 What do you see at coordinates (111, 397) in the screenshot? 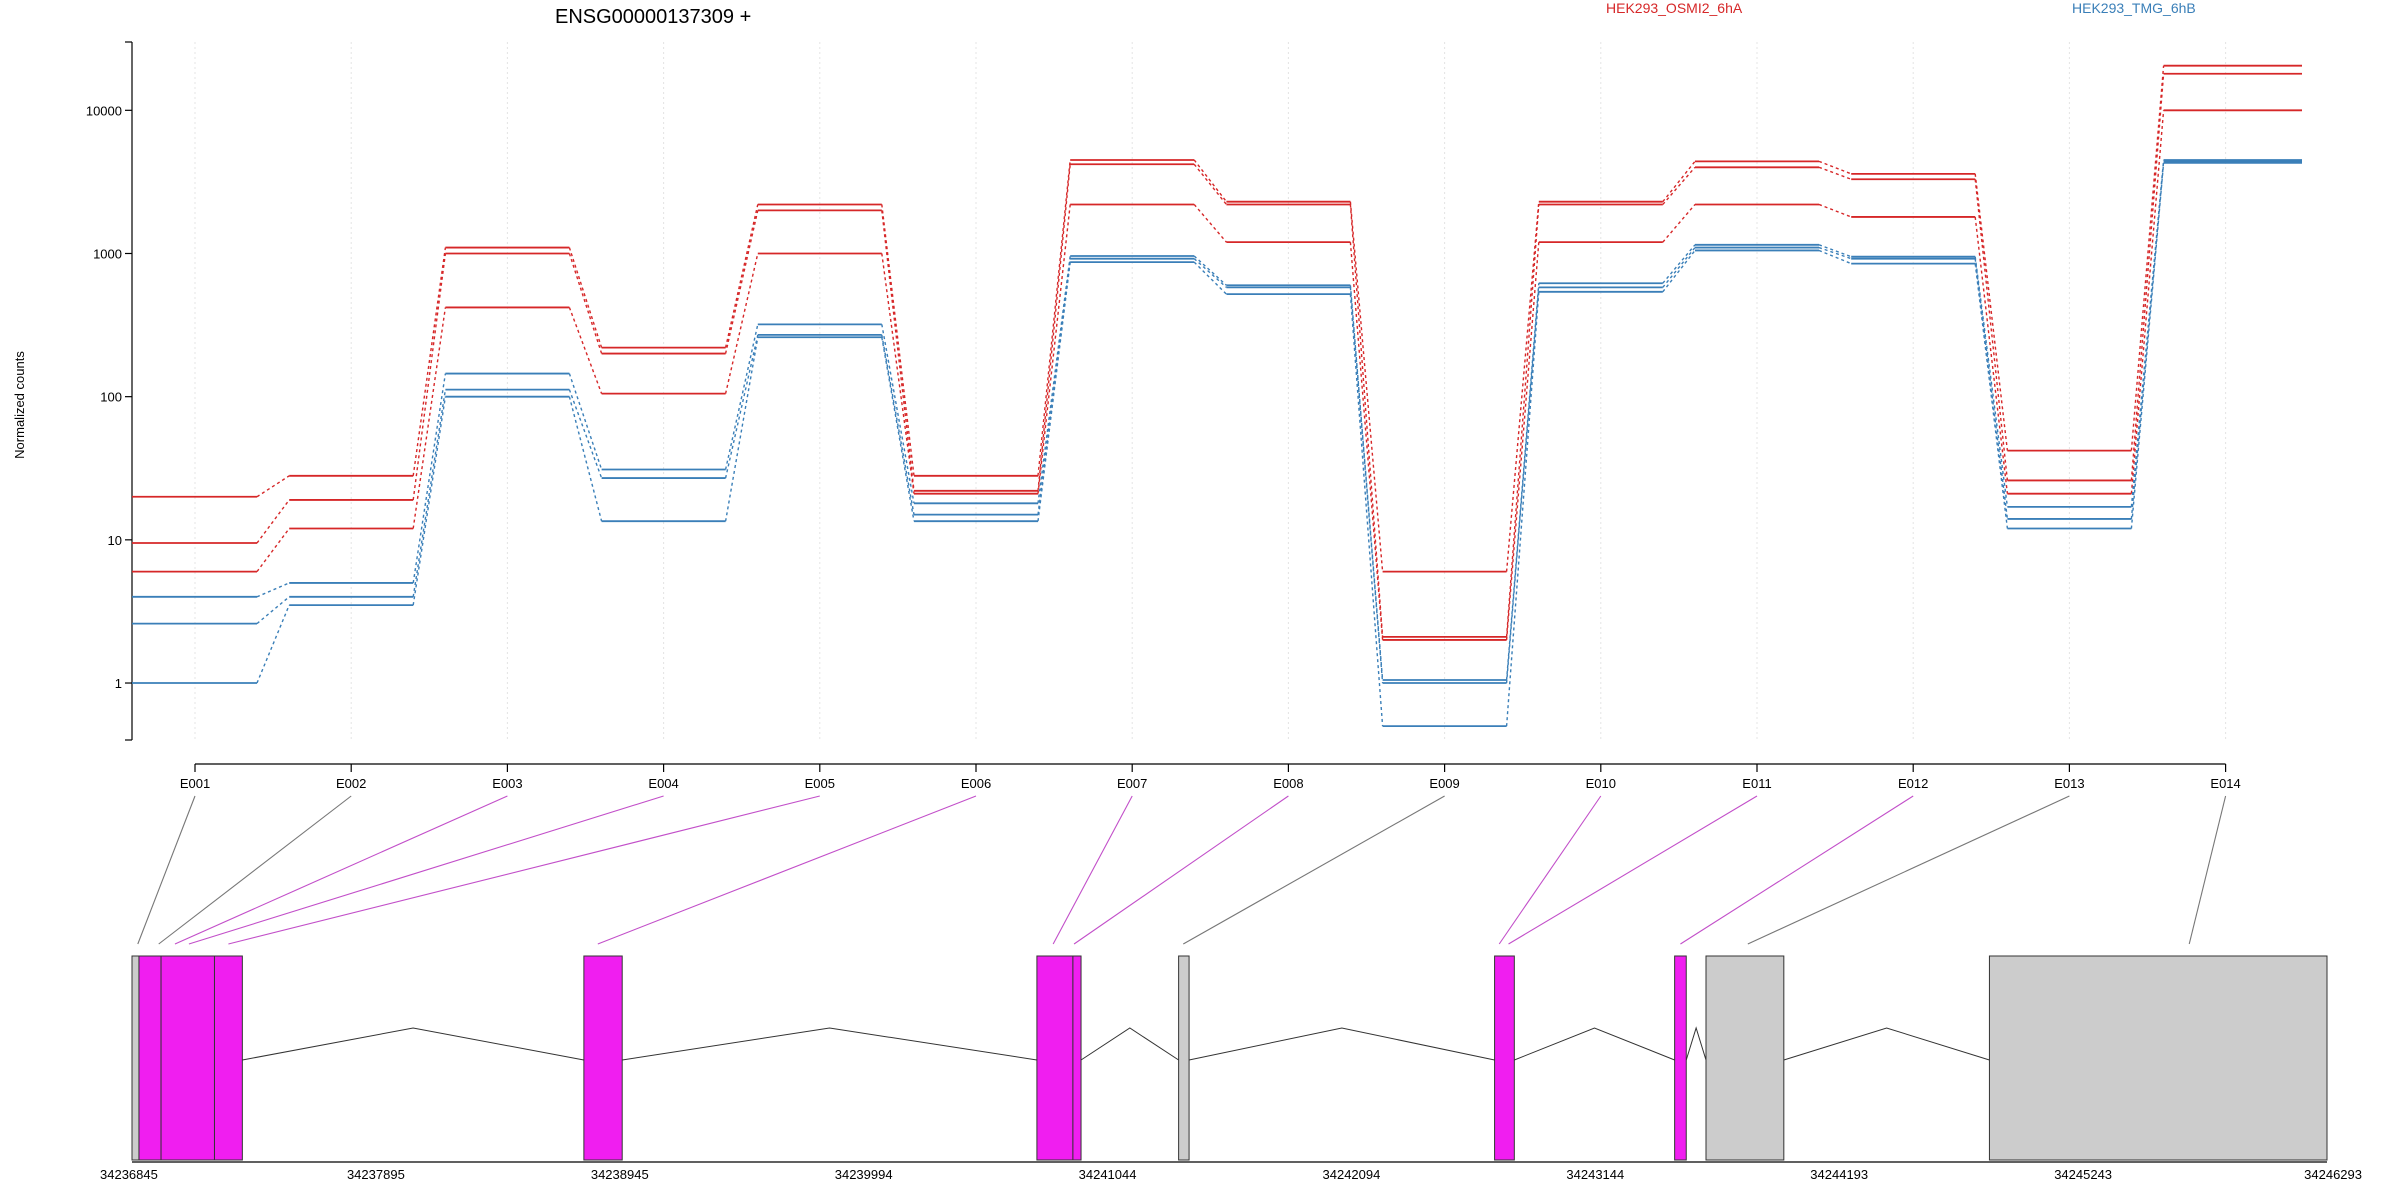
I see `y-tick-label: 100` at bounding box center [111, 397].